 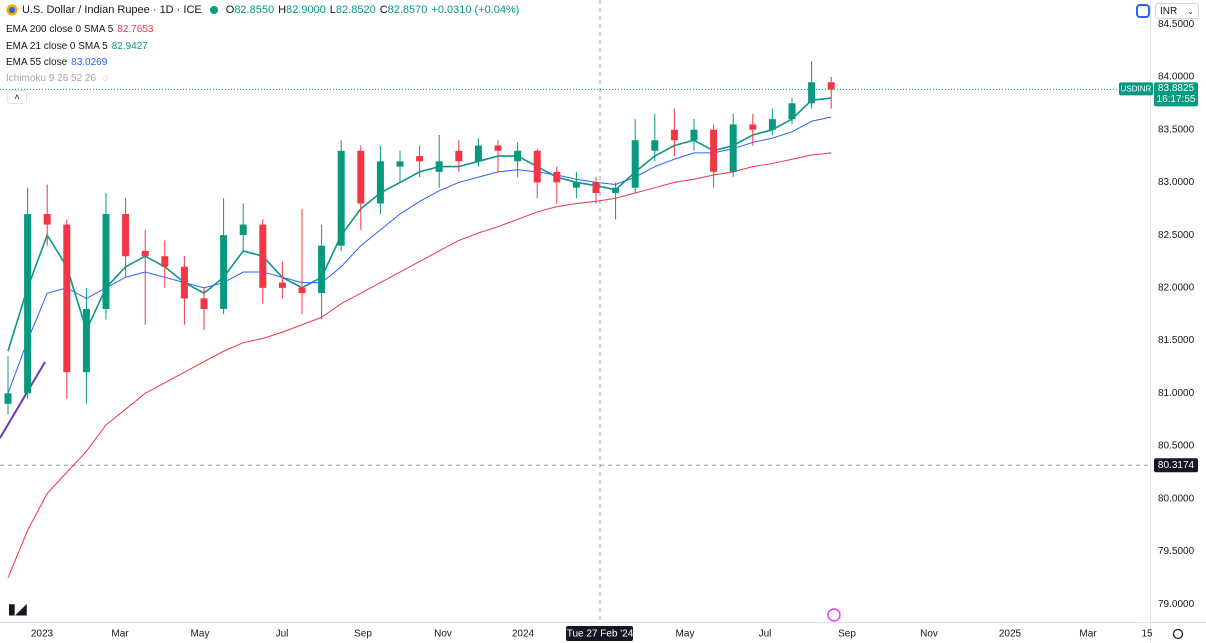 What do you see at coordinates (1176, 77) in the screenshot?
I see `y-tick-label: 84.0000` at bounding box center [1176, 77].